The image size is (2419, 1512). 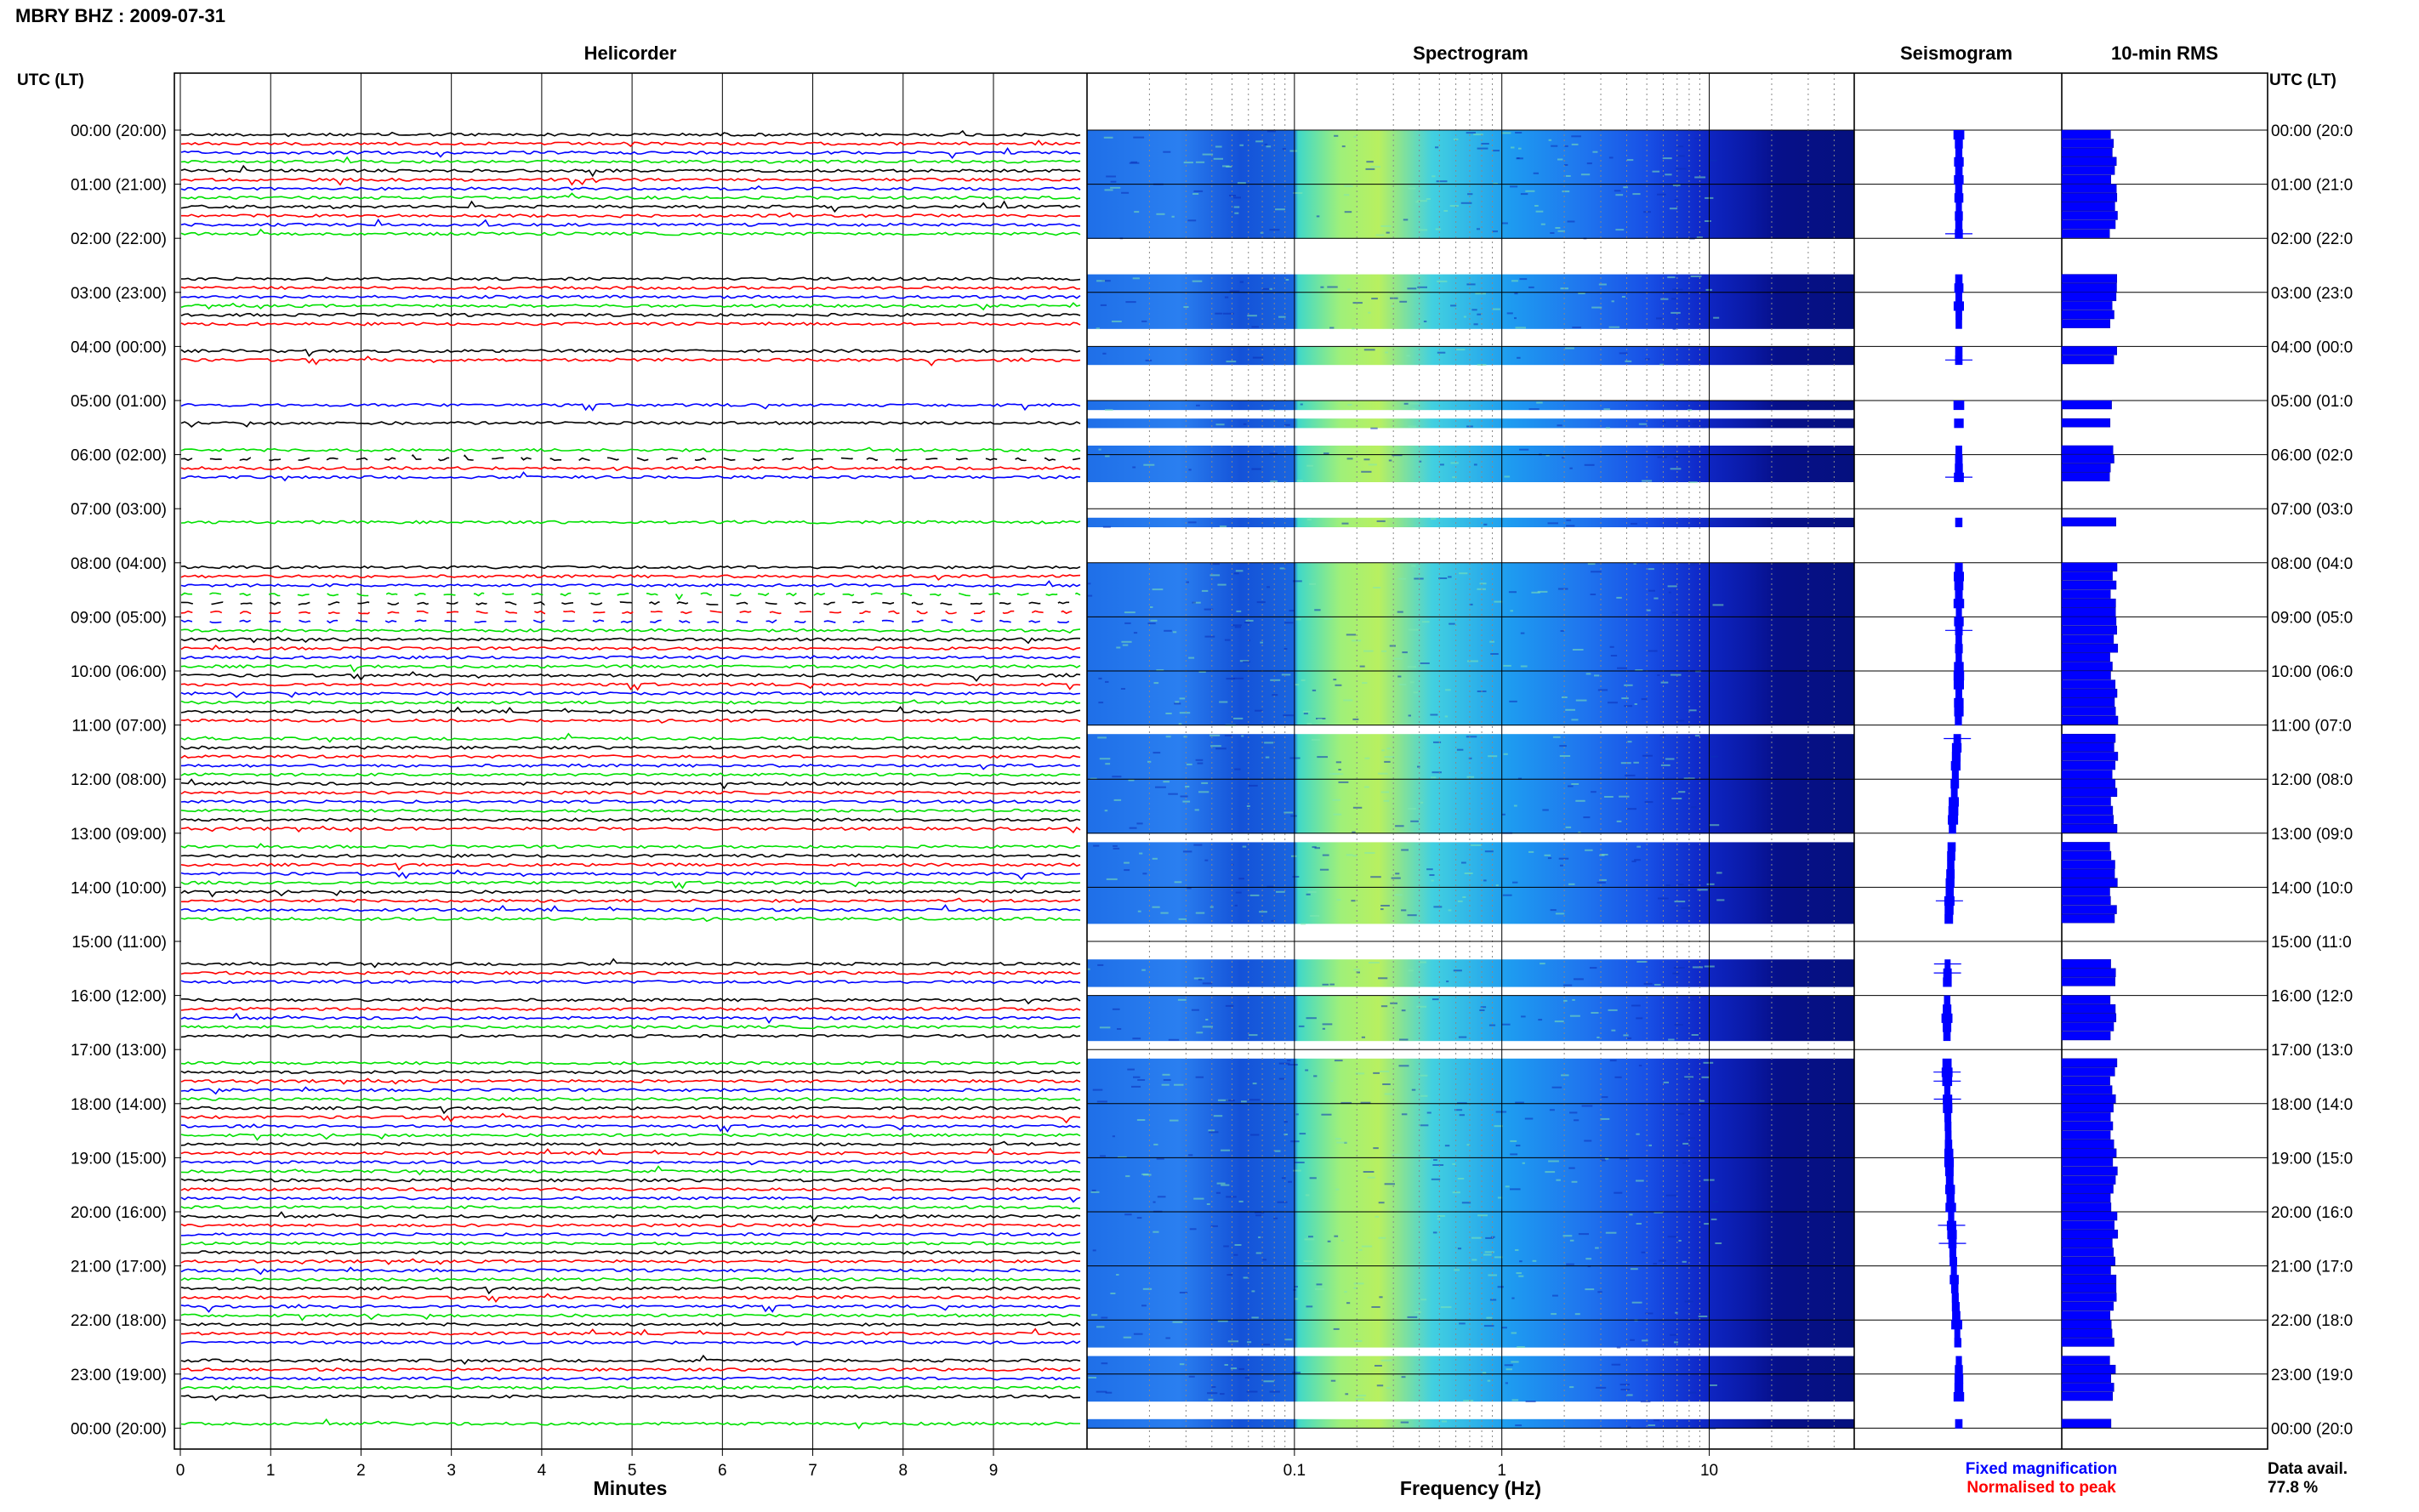 I want to click on helicorder-tick-label: 3, so click(x=451, y=1471).